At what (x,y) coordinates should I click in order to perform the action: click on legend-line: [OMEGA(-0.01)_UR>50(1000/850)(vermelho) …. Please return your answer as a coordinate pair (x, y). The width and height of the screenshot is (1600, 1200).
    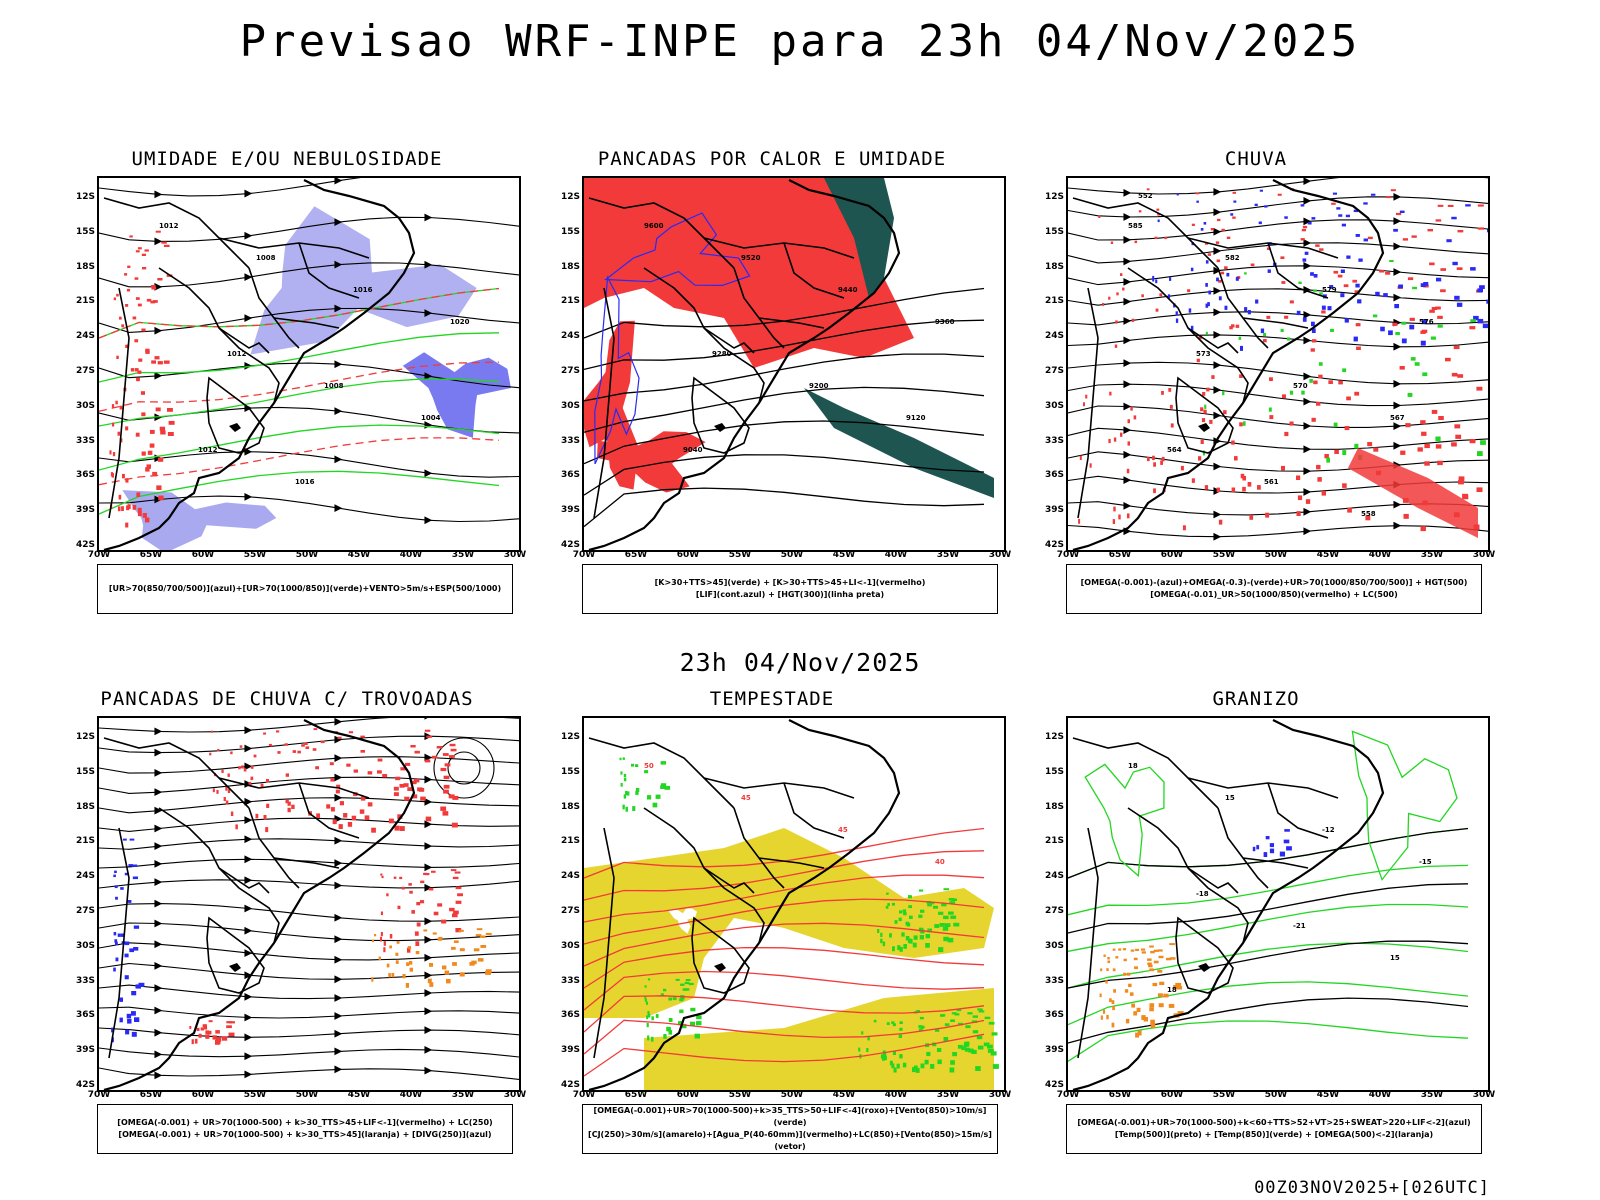
    Looking at the image, I should click on (1274, 594).